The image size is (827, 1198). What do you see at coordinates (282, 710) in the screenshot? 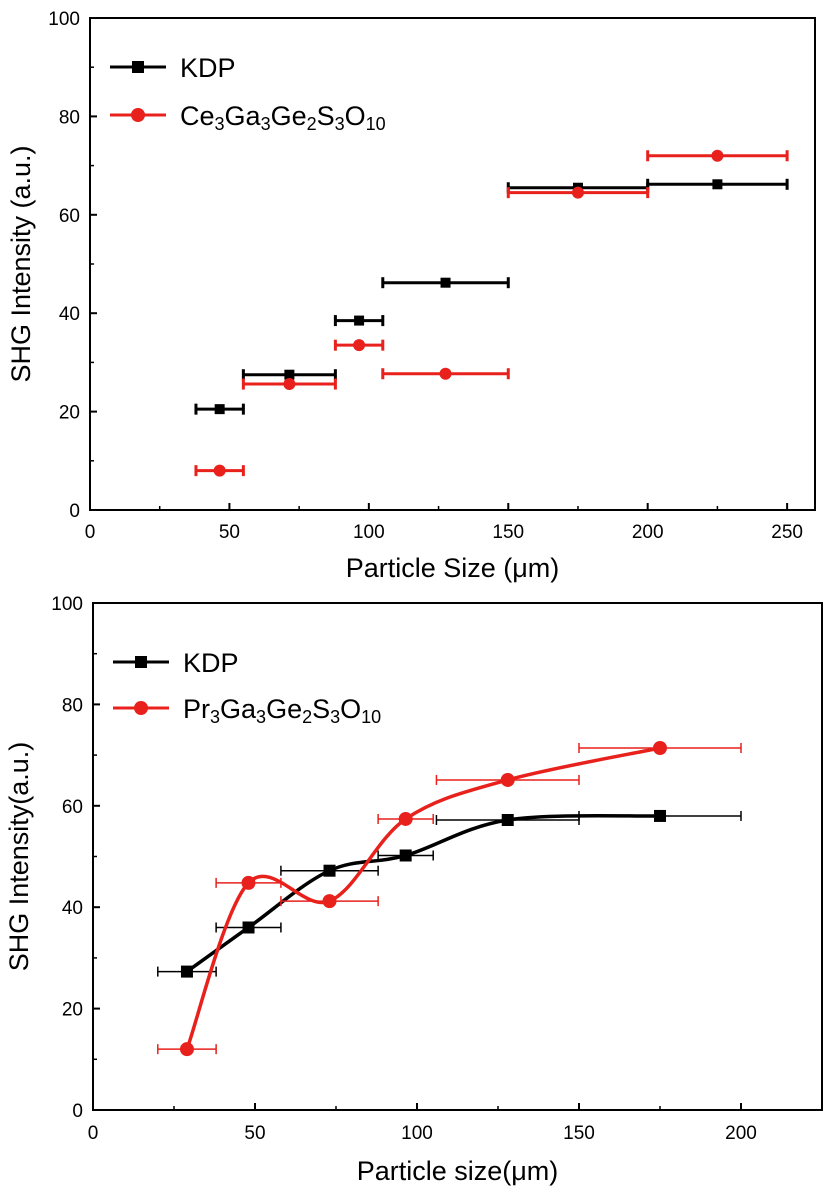
I see `legend-label: Pr3Ga3Ge2S3O10` at bounding box center [282, 710].